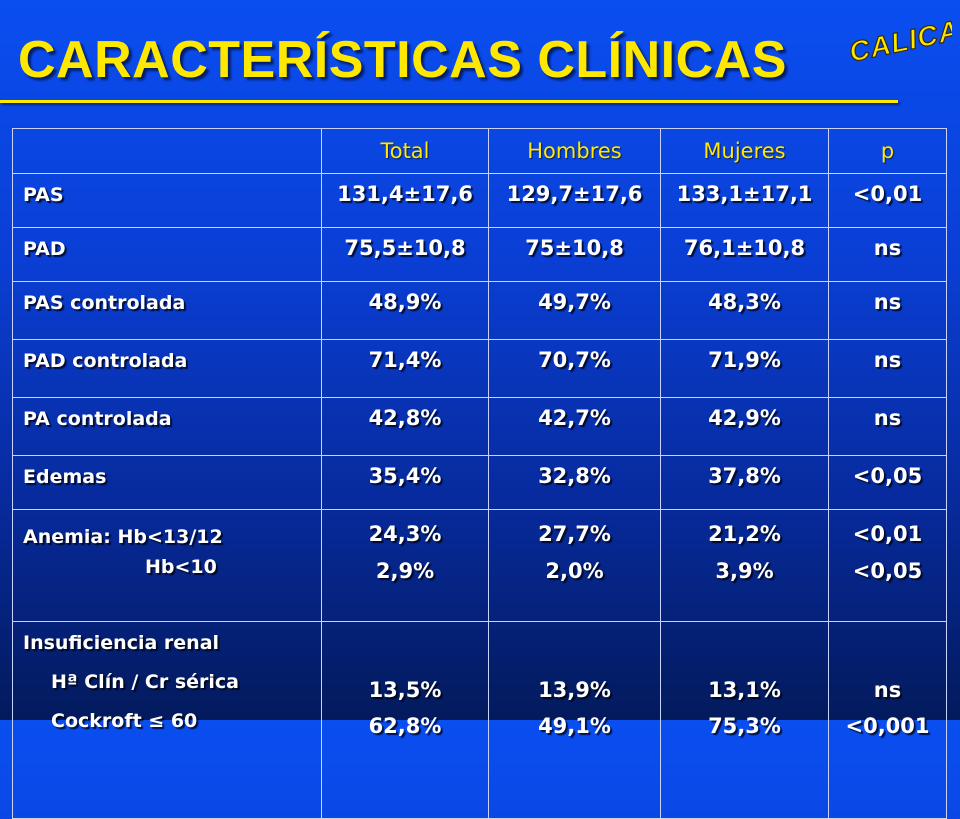 This screenshot has height=819, width=960. Describe the element at coordinates (405, 426) in the screenshot. I see `cell-total: 42,8%` at that location.